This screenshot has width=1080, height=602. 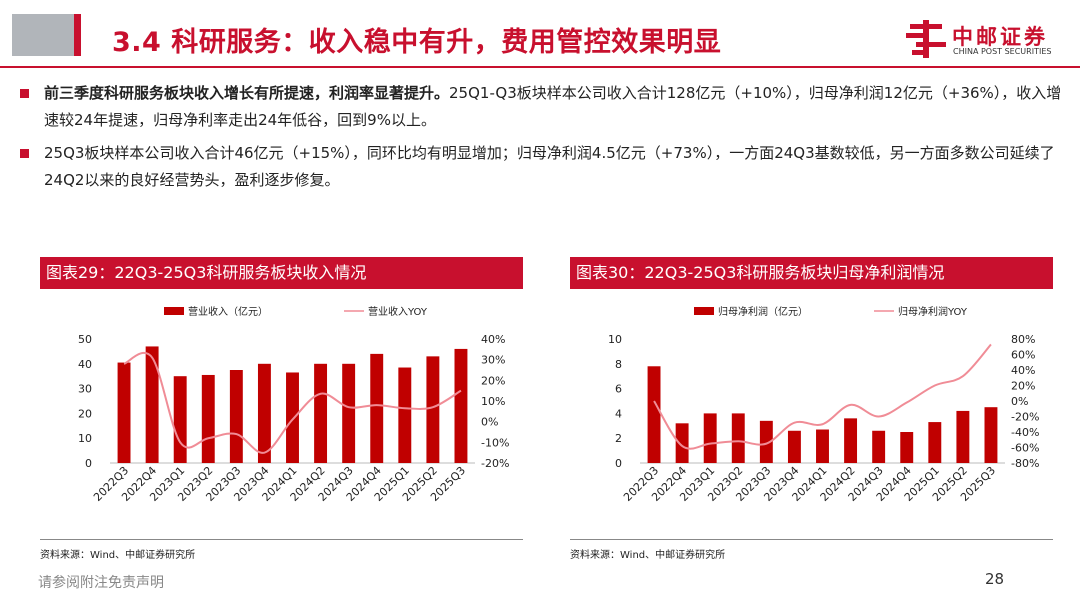 I want to click on legend-label: 归母净利润（亿元）, so click(x=763, y=311).